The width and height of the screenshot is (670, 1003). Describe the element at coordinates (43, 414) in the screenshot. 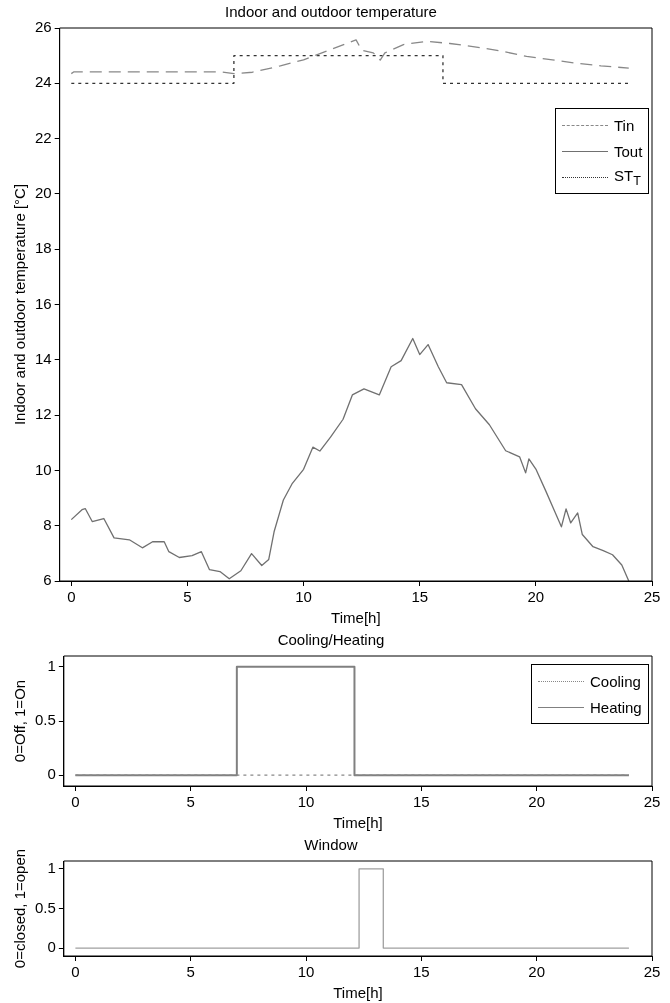

I see `y-tick-label: 12` at that location.